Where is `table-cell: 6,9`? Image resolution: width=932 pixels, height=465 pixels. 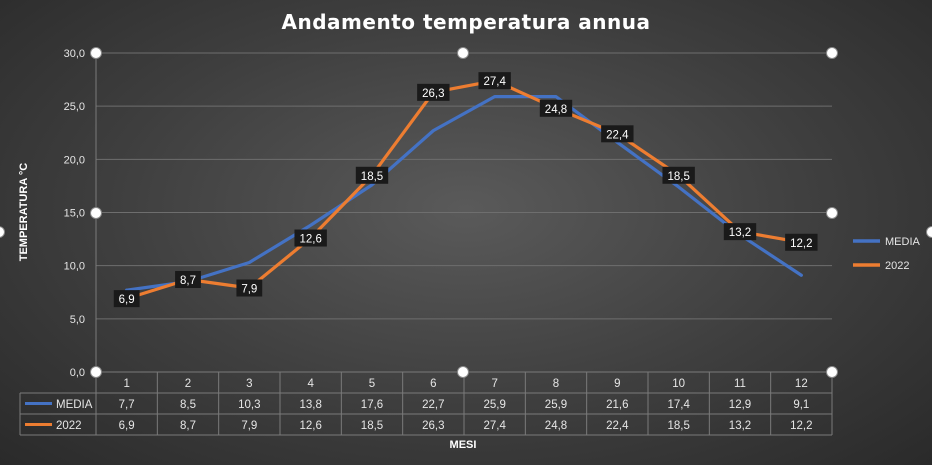
table-cell: 6,9 is located at coordinates (127, 426).